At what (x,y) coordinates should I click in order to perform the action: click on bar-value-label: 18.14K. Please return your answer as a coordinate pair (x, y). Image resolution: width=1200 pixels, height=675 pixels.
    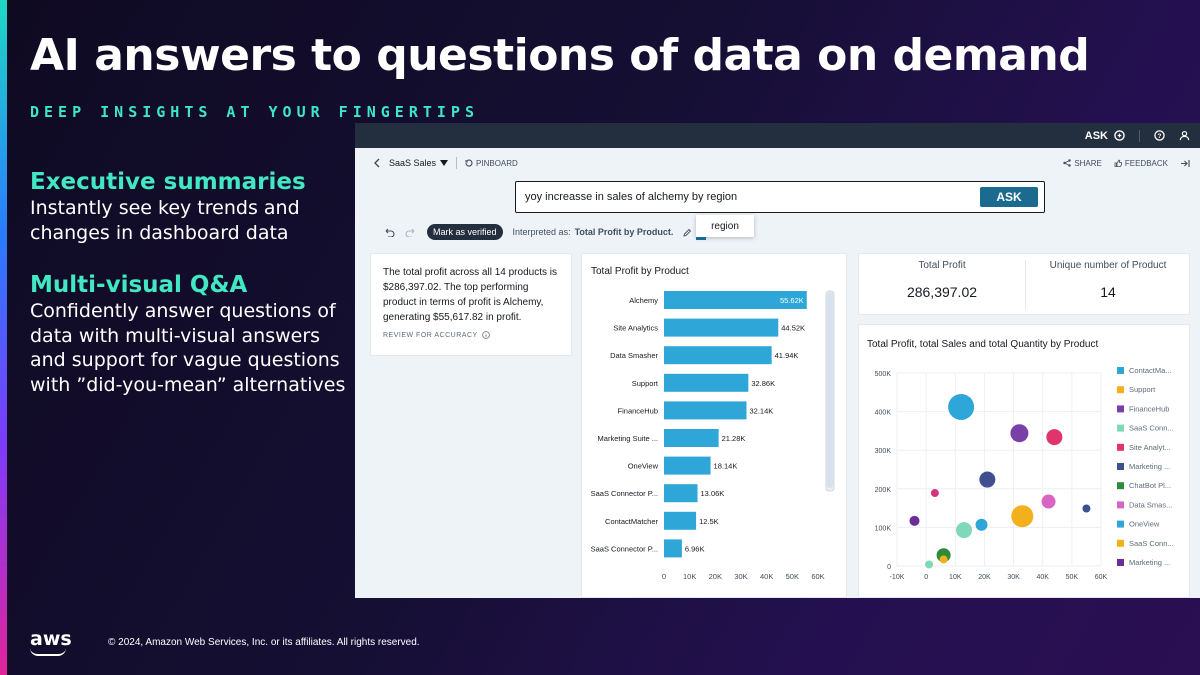
    Looking at the image, I should click on (726, 466).